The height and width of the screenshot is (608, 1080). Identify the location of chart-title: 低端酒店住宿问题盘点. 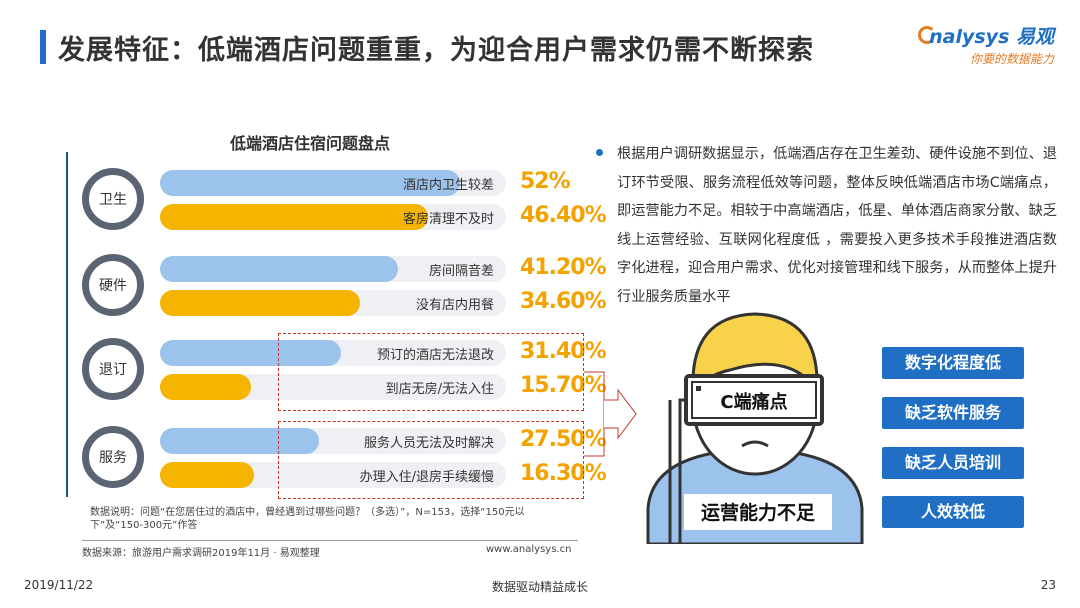
(309, 143).